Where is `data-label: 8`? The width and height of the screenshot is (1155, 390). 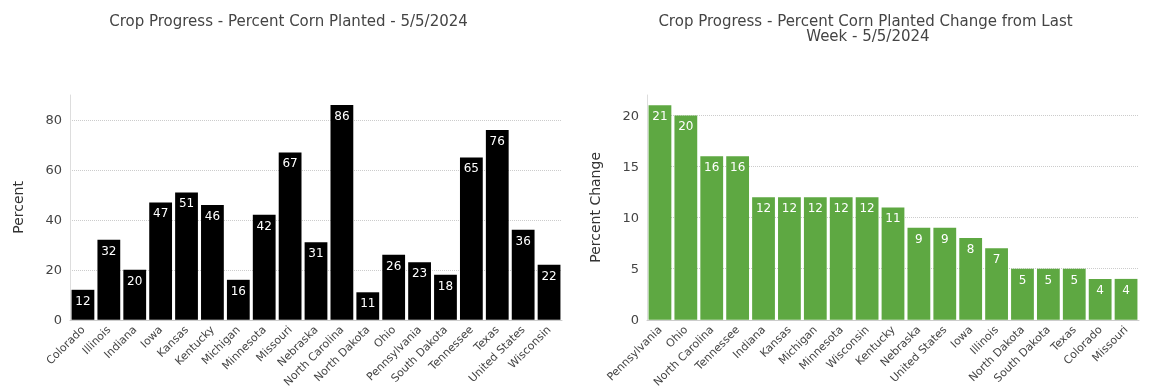
data-label: 8 is located at coordinates (970, 249).